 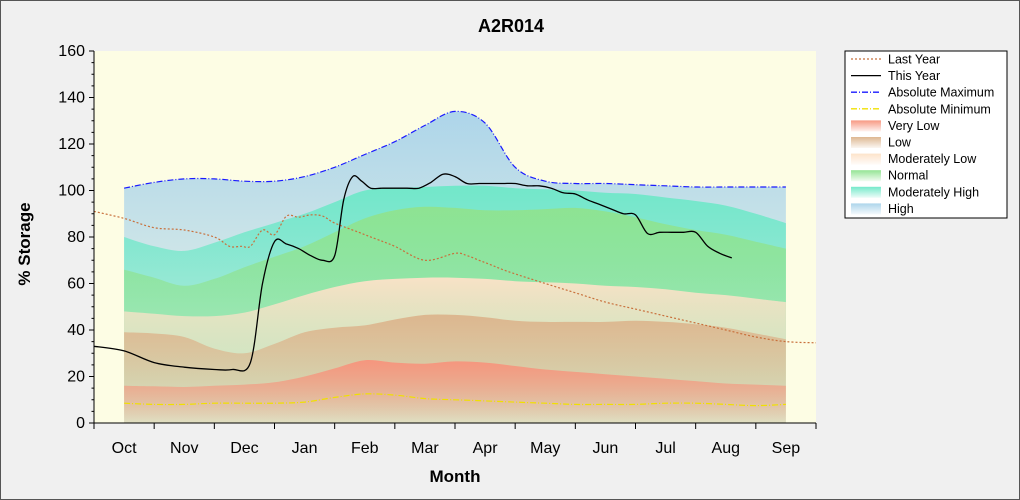 What do you see at coordinates (914, 60) in the screenshot?
I see `legend-label: Last Year` at bounding box center [914, 60].